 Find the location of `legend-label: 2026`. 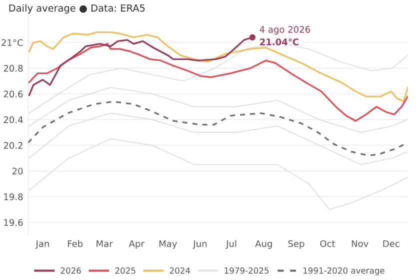

legend-label: 2026 is located at coordinates (70, 270).